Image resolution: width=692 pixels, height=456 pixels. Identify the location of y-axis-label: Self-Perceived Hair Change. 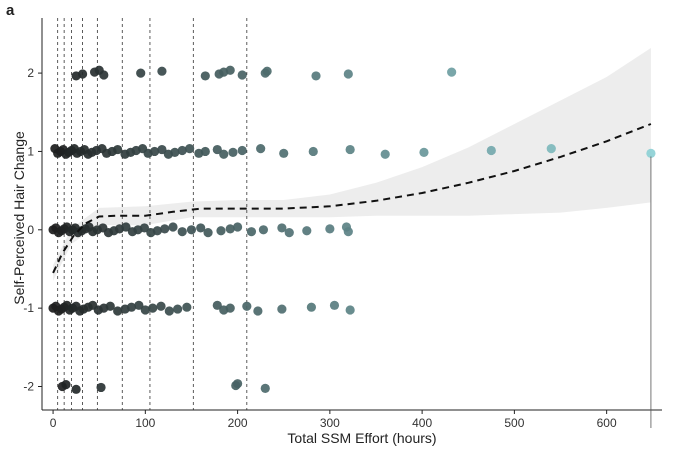
(19, 218).